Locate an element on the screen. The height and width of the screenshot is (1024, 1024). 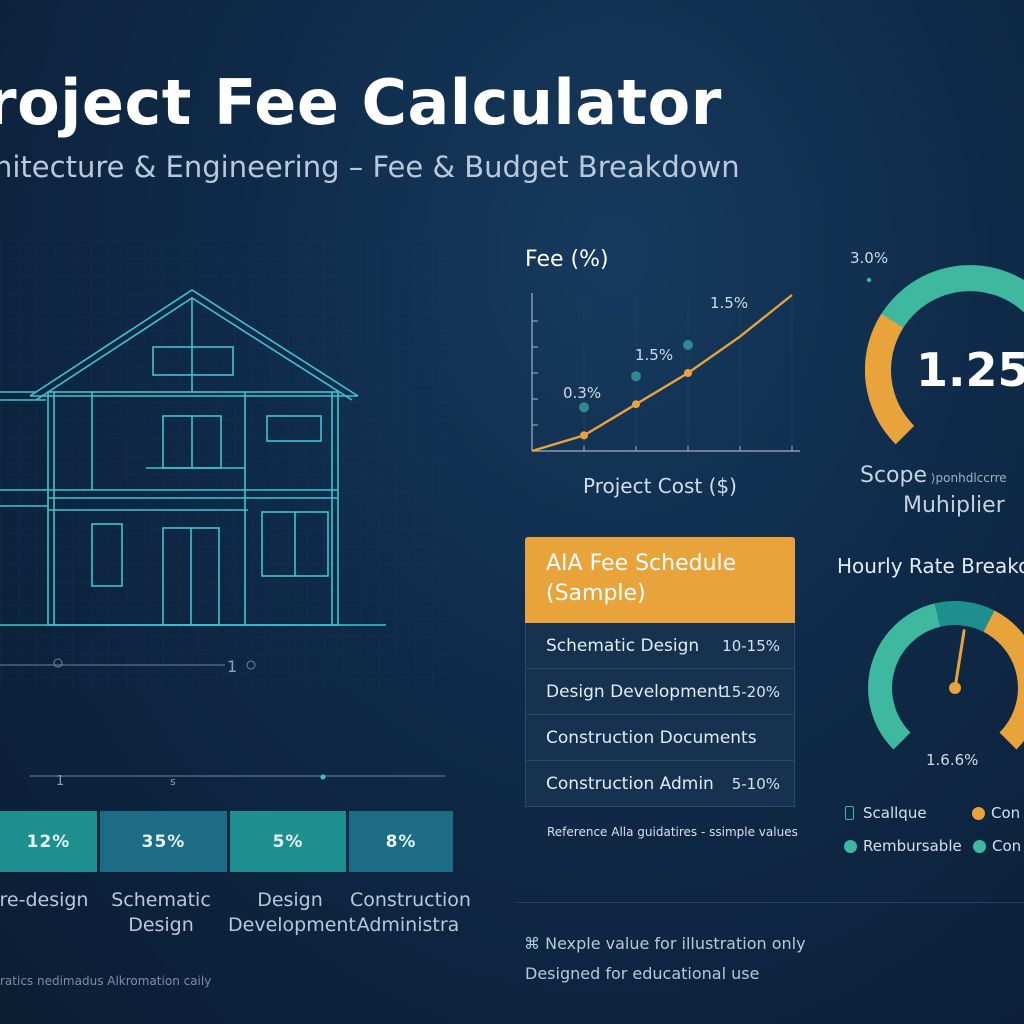
legend-label: Rembursable is located at coordinates (912, 846).